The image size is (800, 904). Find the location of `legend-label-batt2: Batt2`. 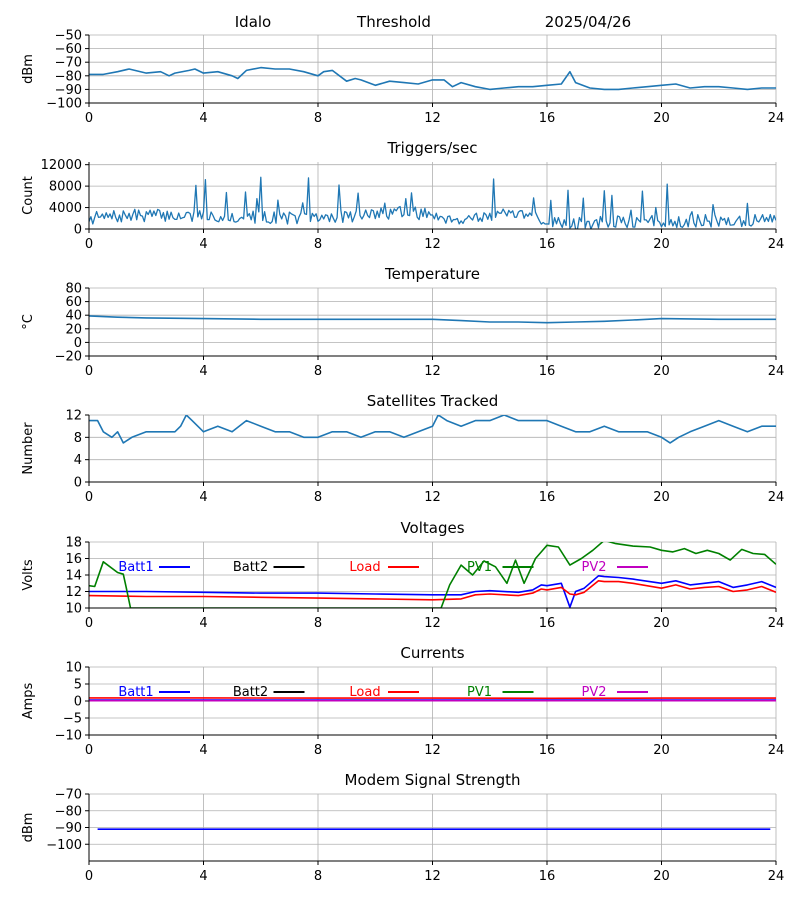

legend-label-batt2: Batt2 is located at coordinates (250, 567).